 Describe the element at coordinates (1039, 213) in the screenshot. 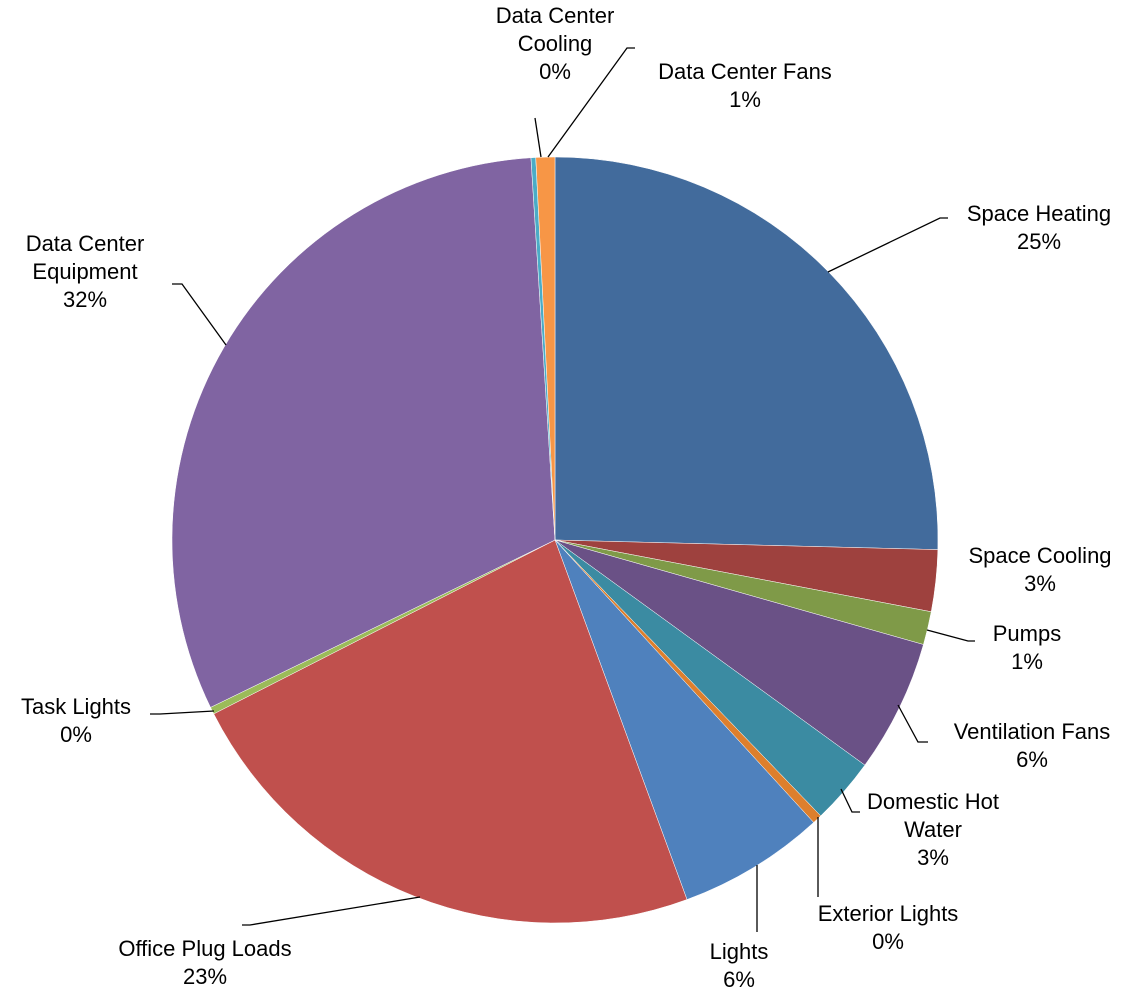

I see `category-name: Space Heating` at that location.